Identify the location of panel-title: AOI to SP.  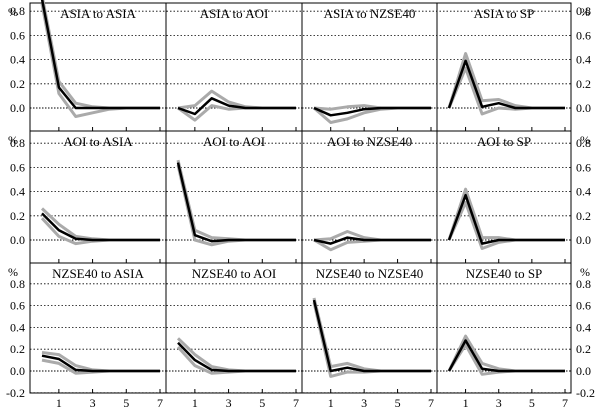
(504, 141).